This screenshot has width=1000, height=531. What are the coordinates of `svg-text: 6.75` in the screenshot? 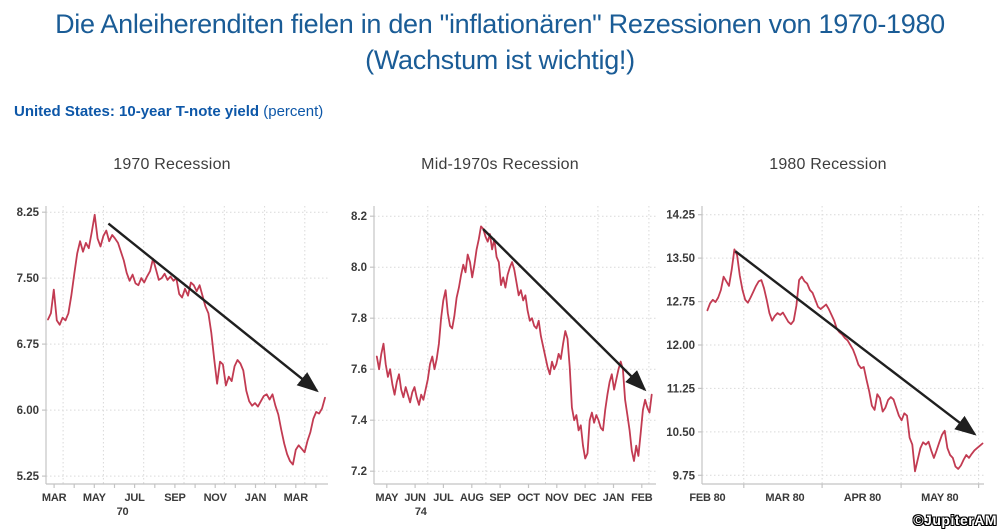 It's located at (28, 345).